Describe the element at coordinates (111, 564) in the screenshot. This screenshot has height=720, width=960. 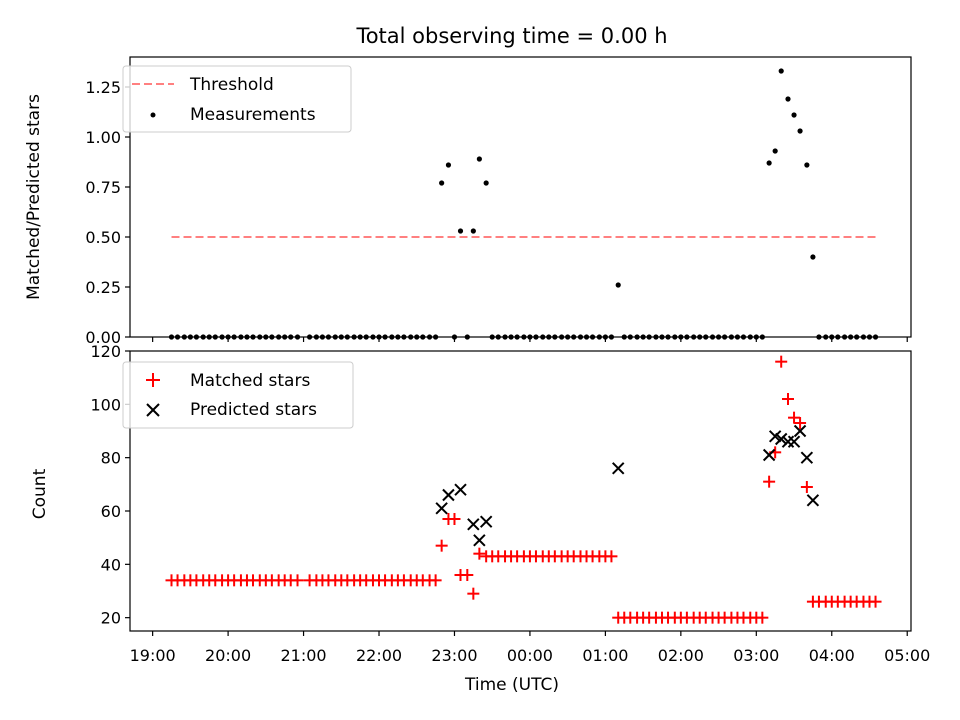
I see `bottom-y-tick-label: 40` at that location.